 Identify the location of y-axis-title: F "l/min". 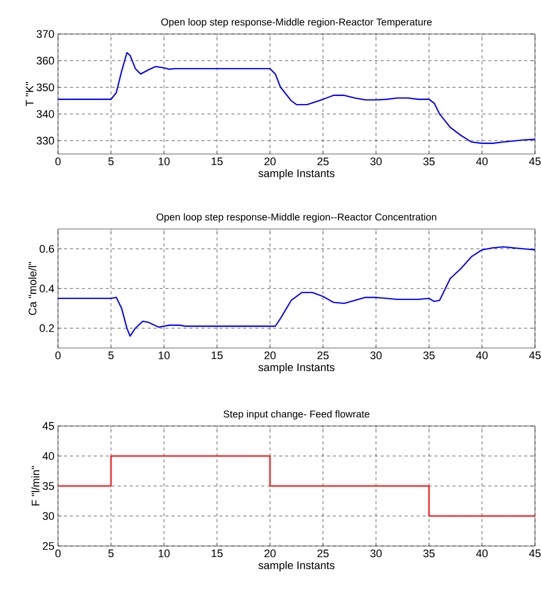
(35, 486).